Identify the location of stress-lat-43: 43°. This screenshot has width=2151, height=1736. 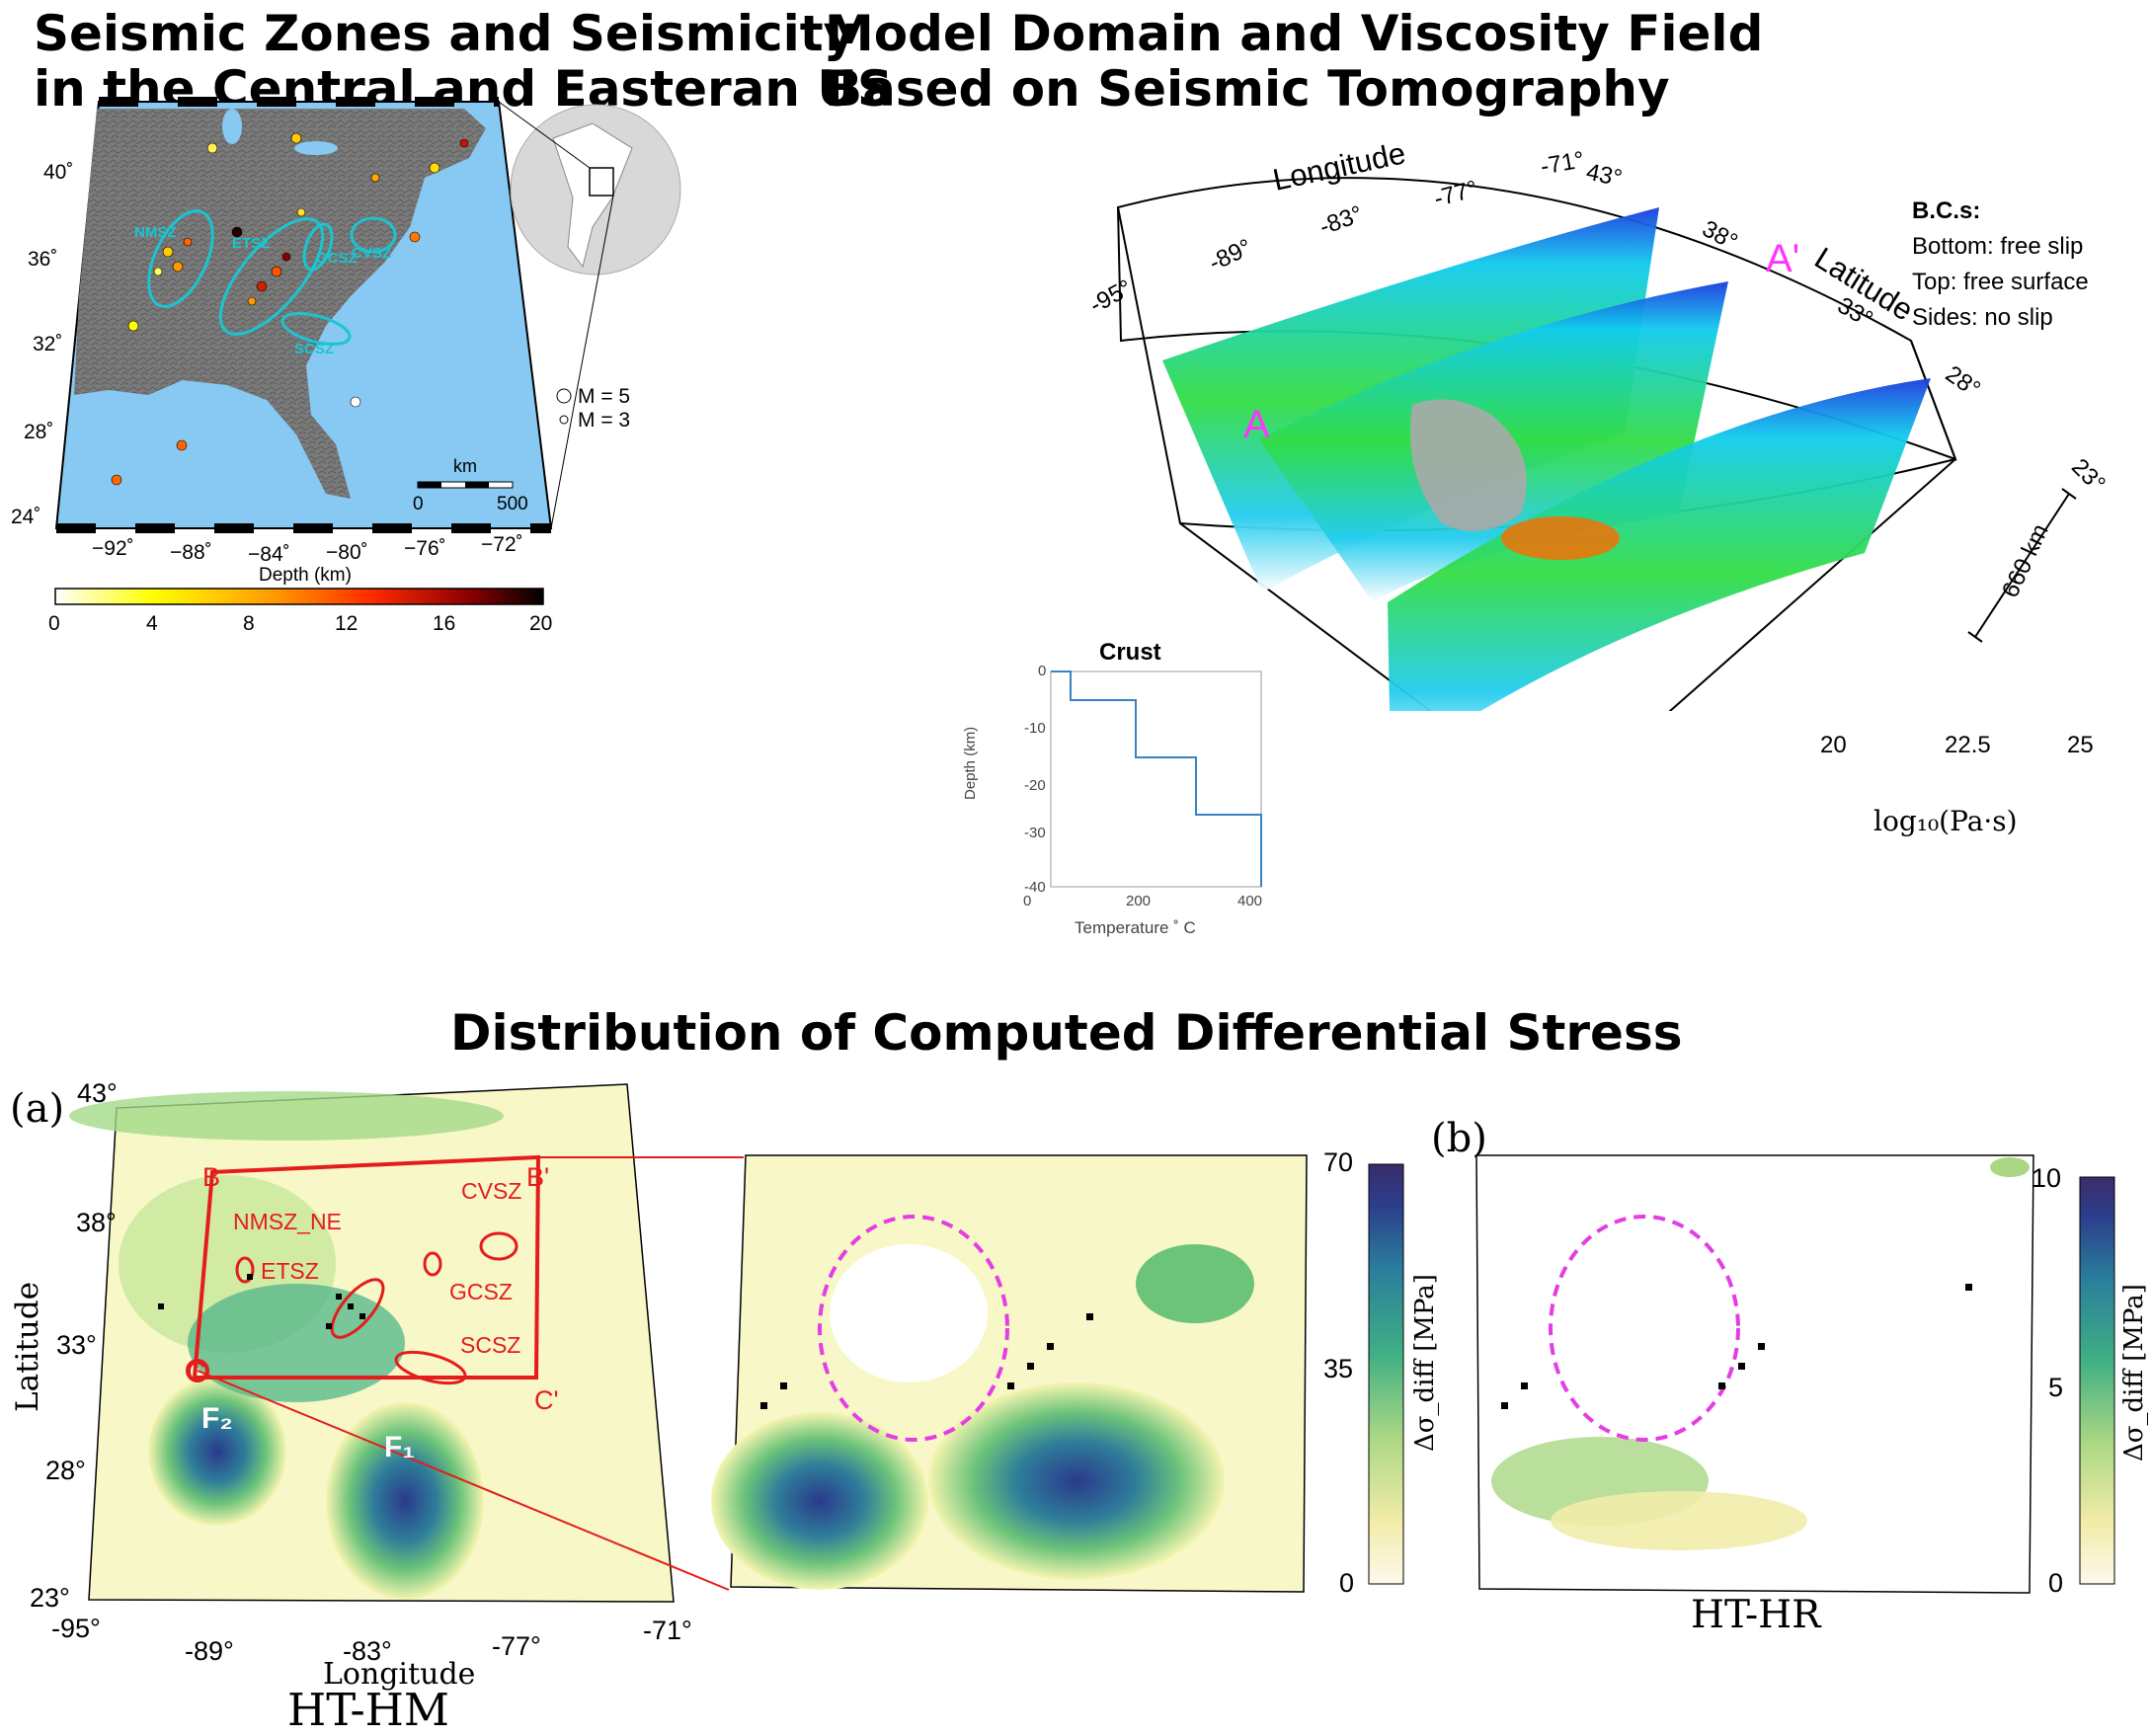
(98, 1093).